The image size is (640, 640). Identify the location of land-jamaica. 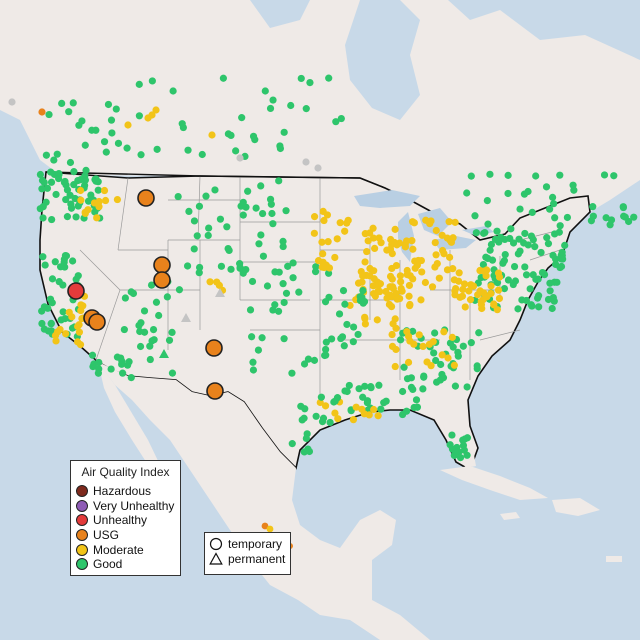
(510, 516).